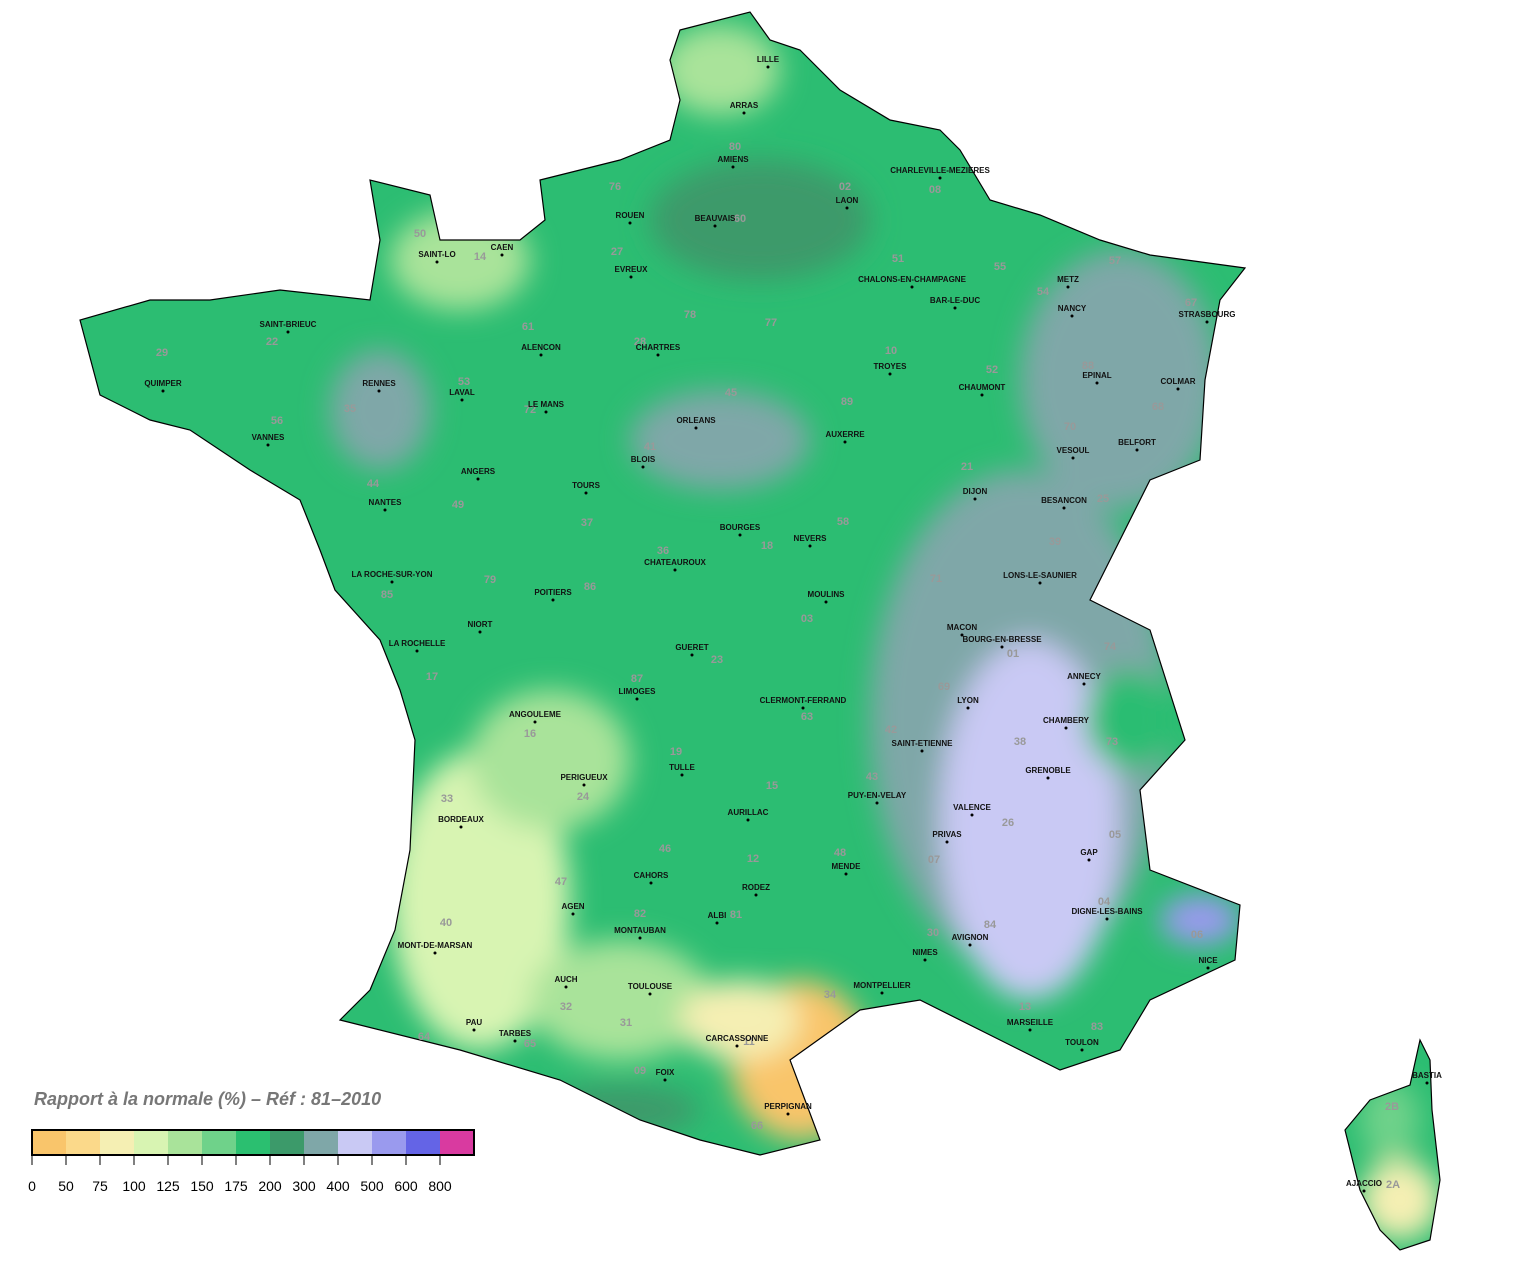  I want to click on department-number: 45, so click(731, 393).